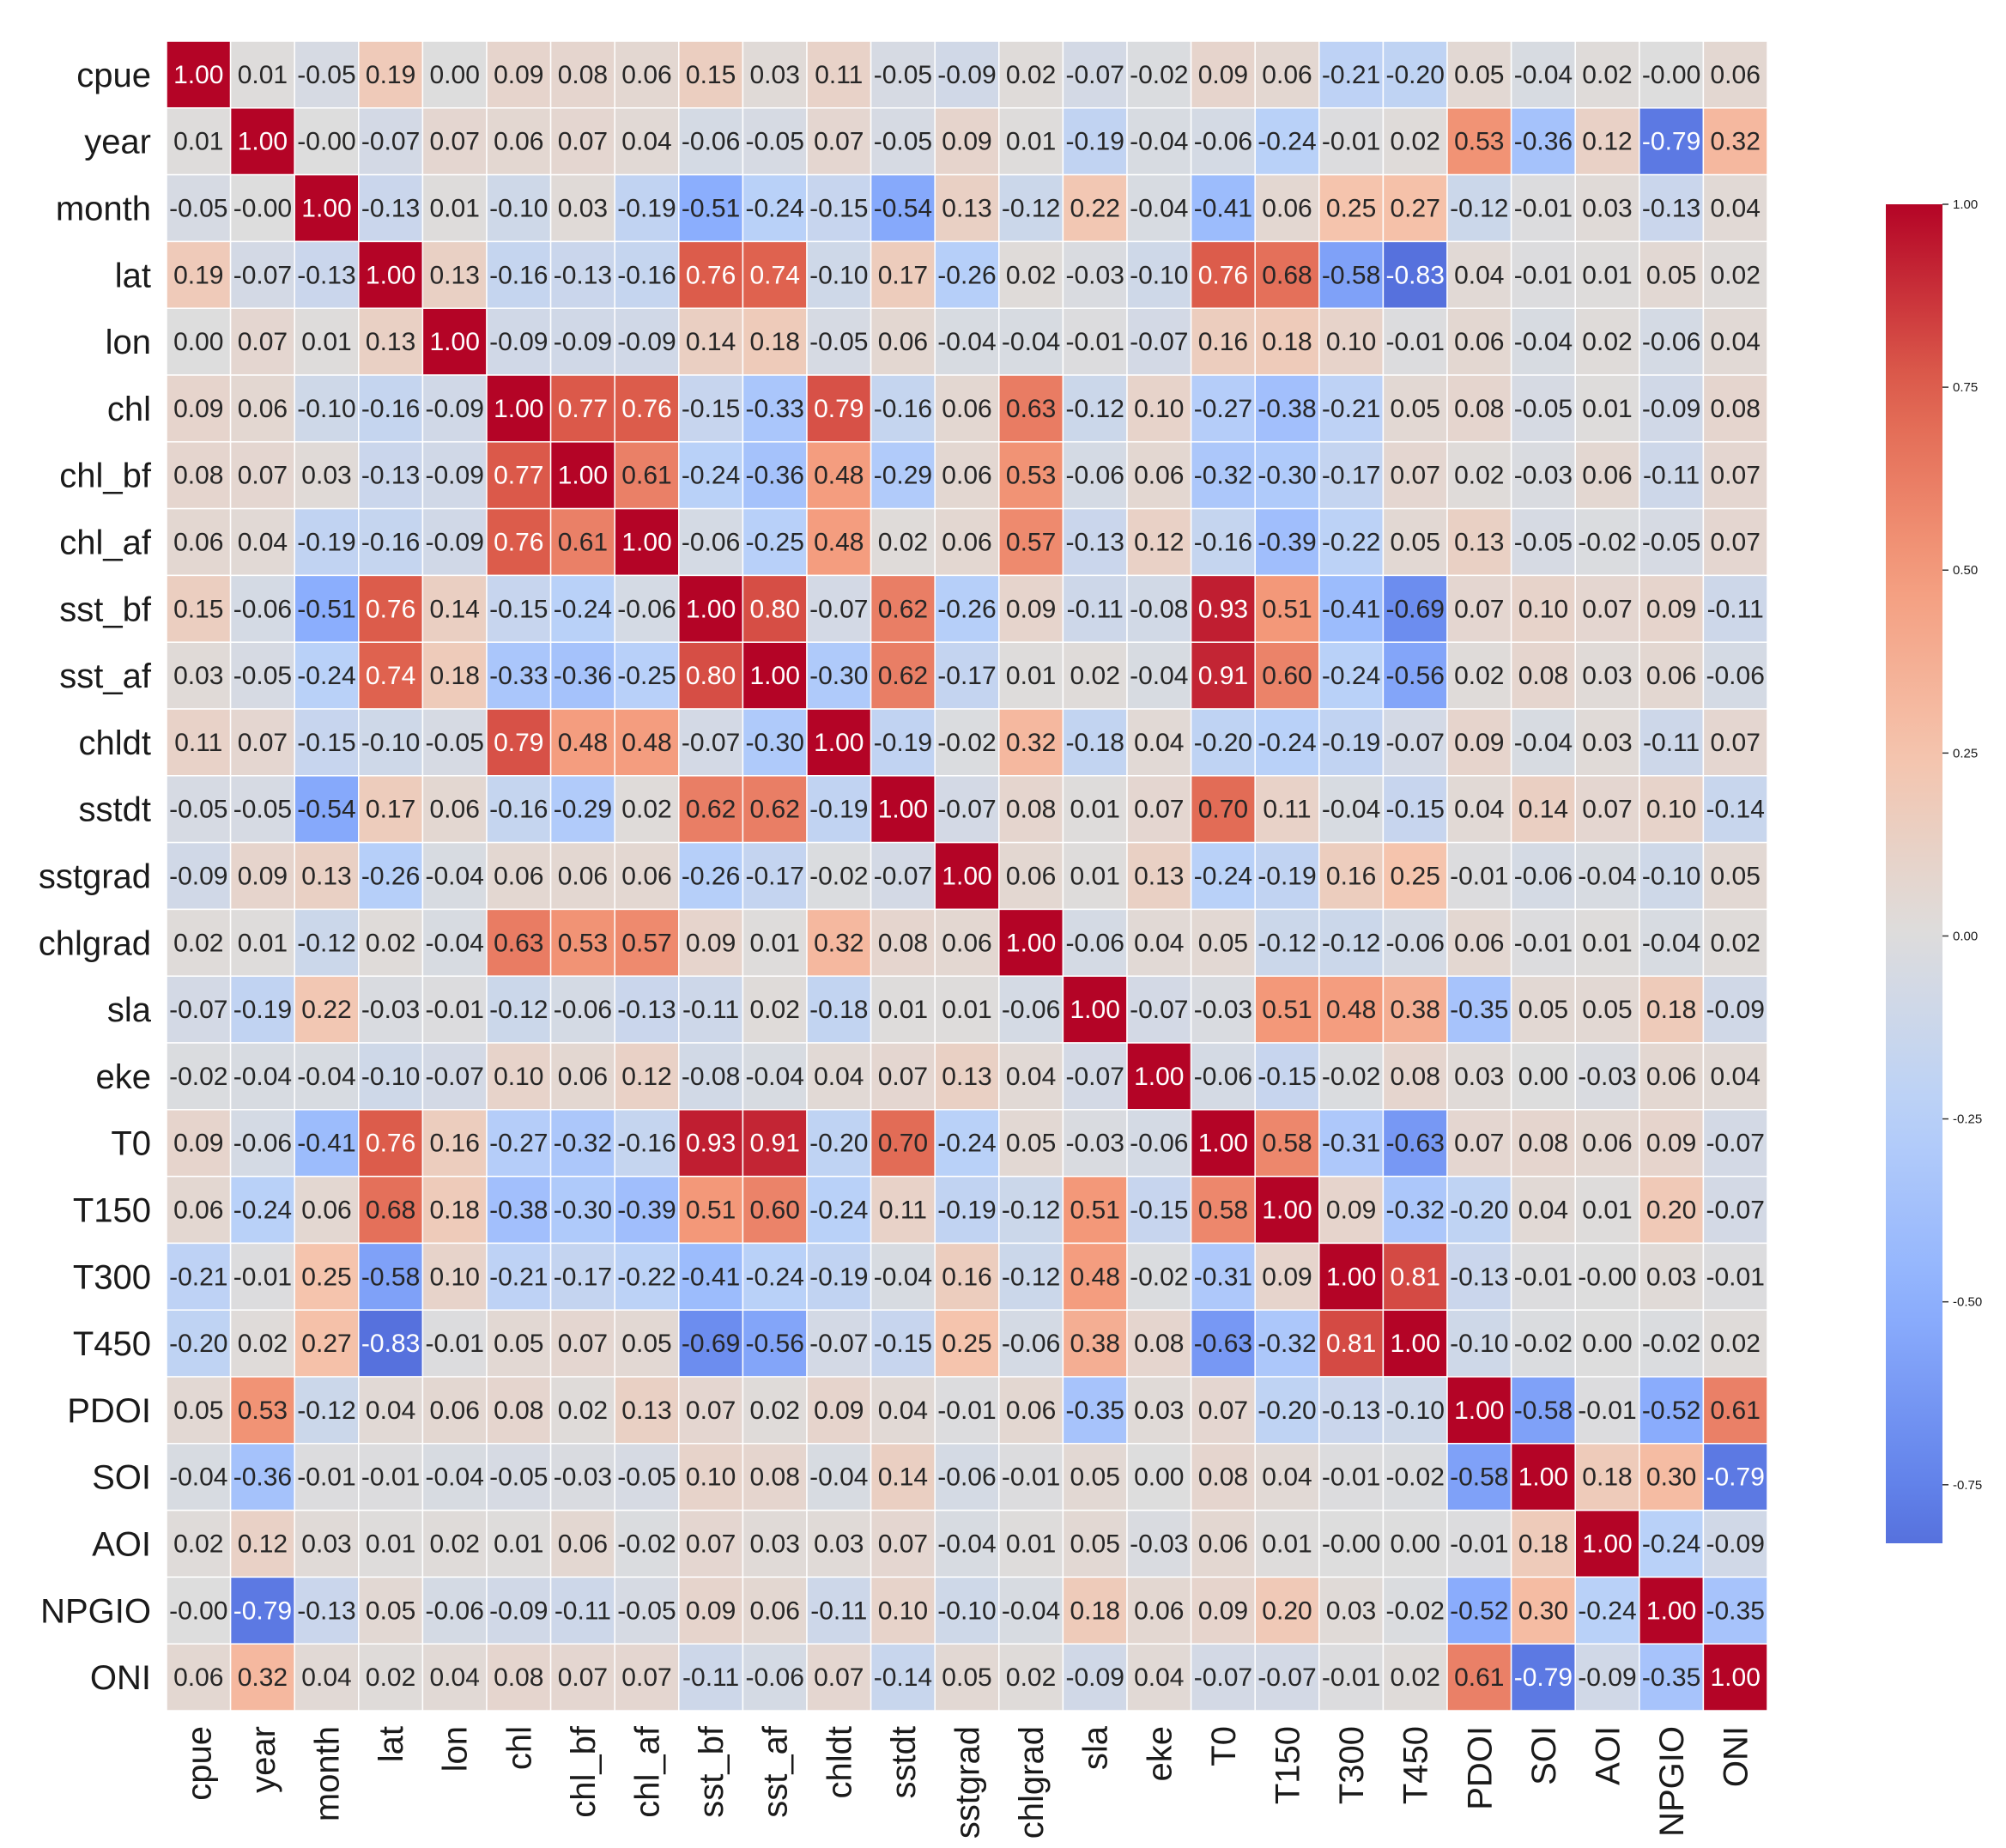 The width and height of the screenshot is (2006, 1848). I want to click on cell-value-label: 0.15, so click(711, 75).